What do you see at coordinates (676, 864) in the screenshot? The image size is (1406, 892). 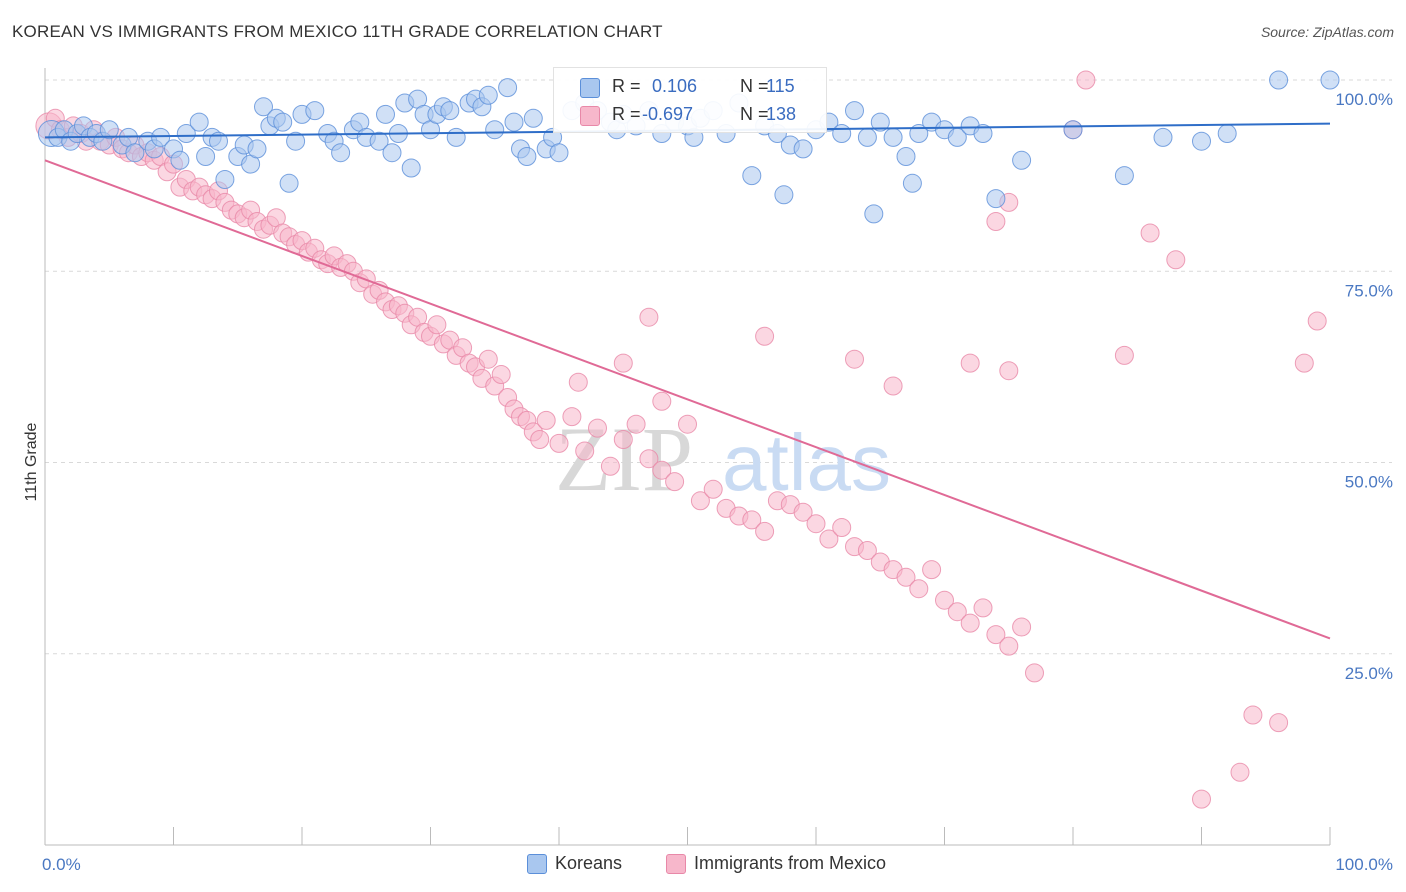 I see `mexico-legend-swatch` at bounding box center [676, 864].